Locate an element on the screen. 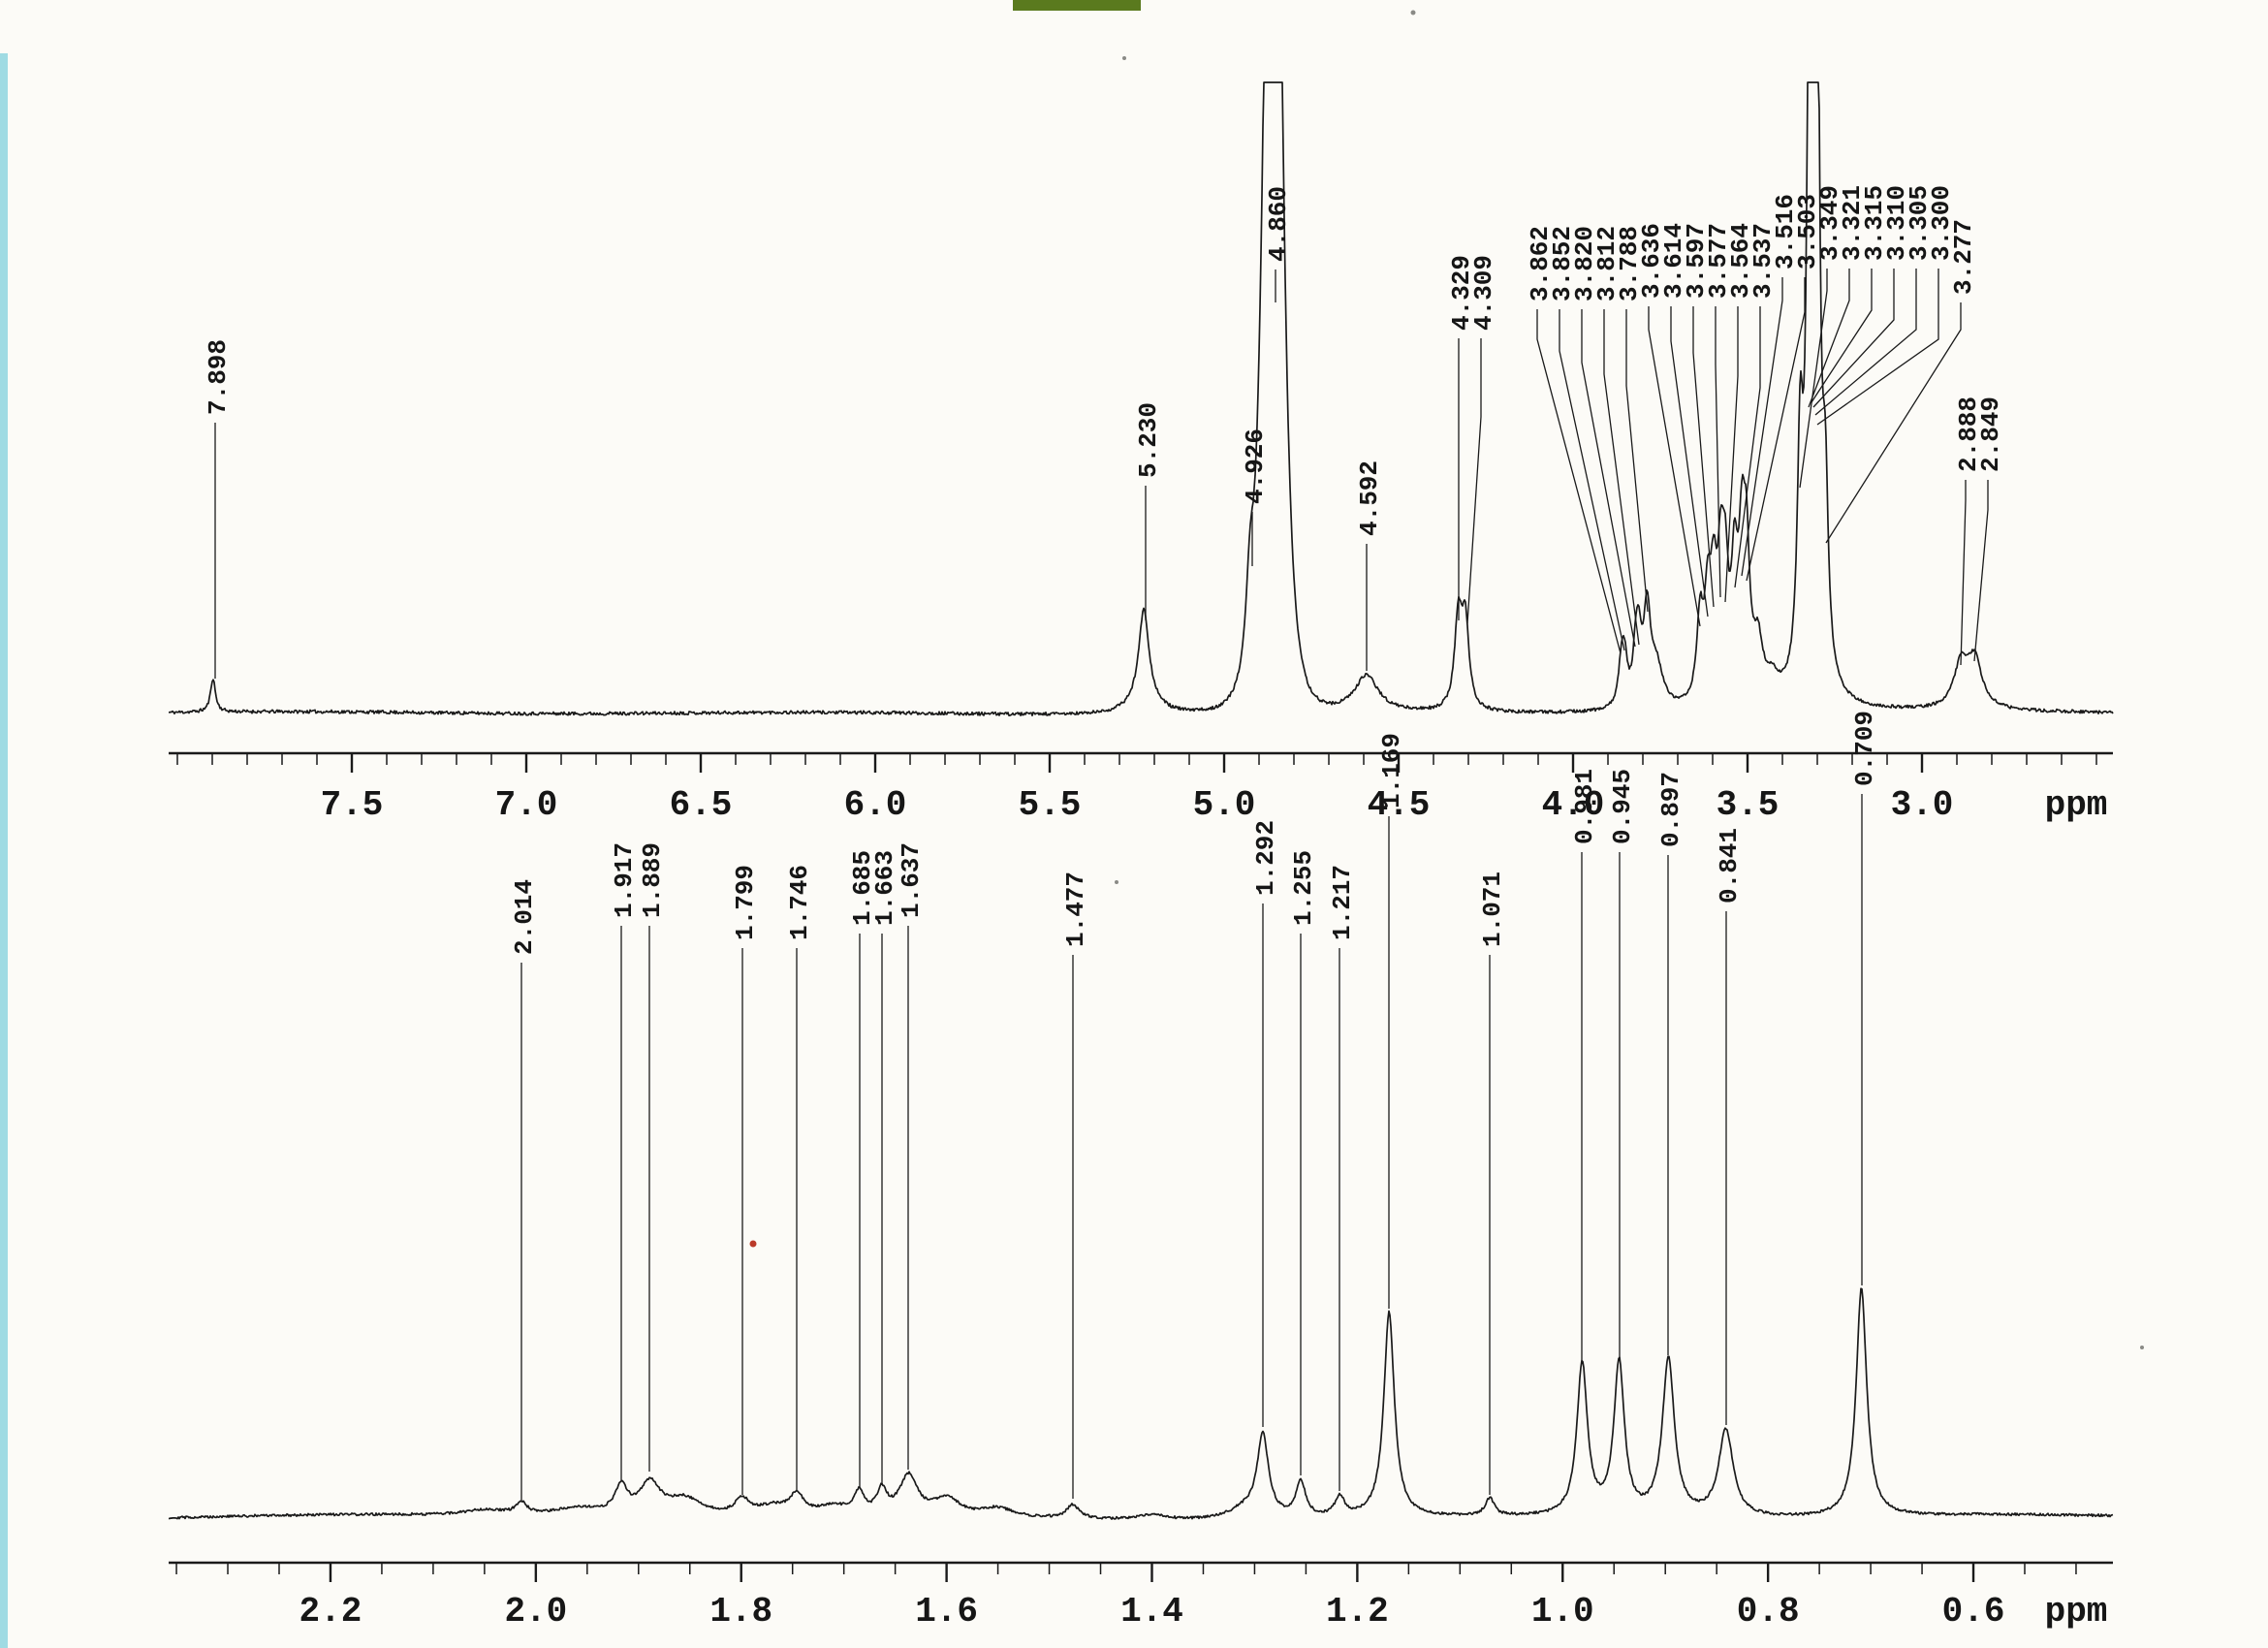  peak-label-text: 1.685 is located at coordinates (863, 888).